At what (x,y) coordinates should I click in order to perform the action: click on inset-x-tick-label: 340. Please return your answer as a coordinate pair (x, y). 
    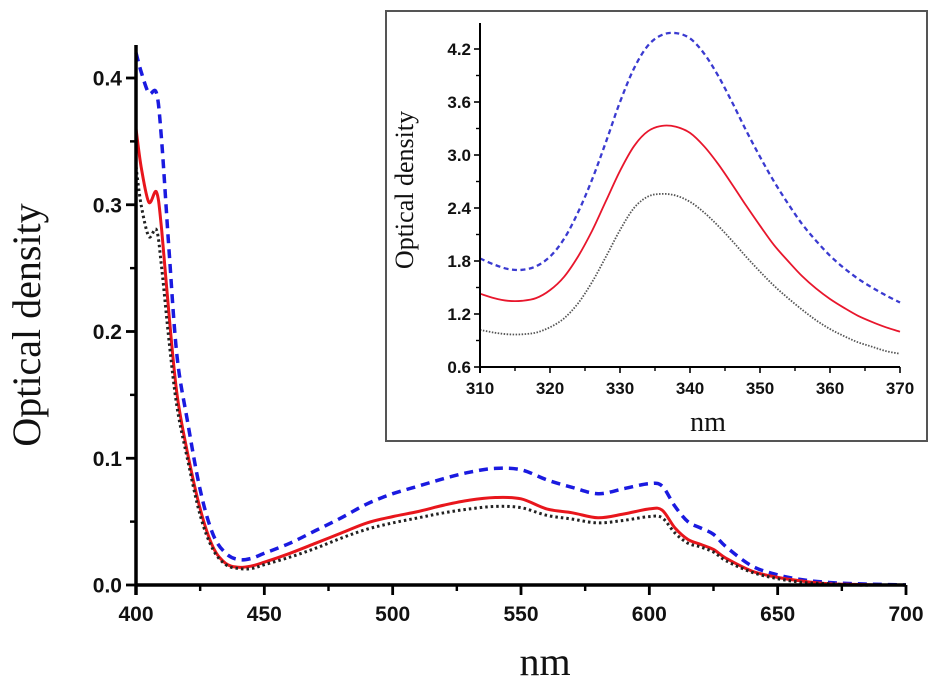
    Looking at the image, I should click on (690, 388).